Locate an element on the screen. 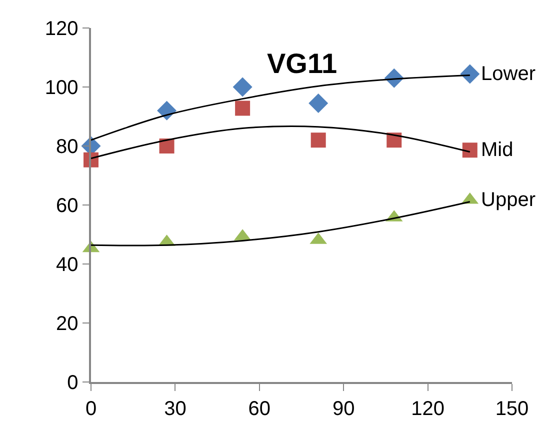  x-tick-label: 150 is located at coordinates (512, 409).